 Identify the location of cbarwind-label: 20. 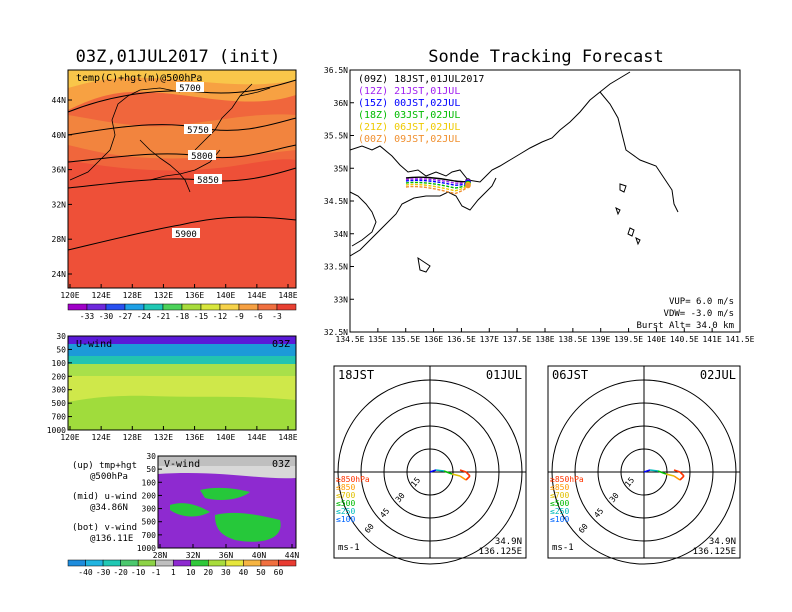
(208, 572).